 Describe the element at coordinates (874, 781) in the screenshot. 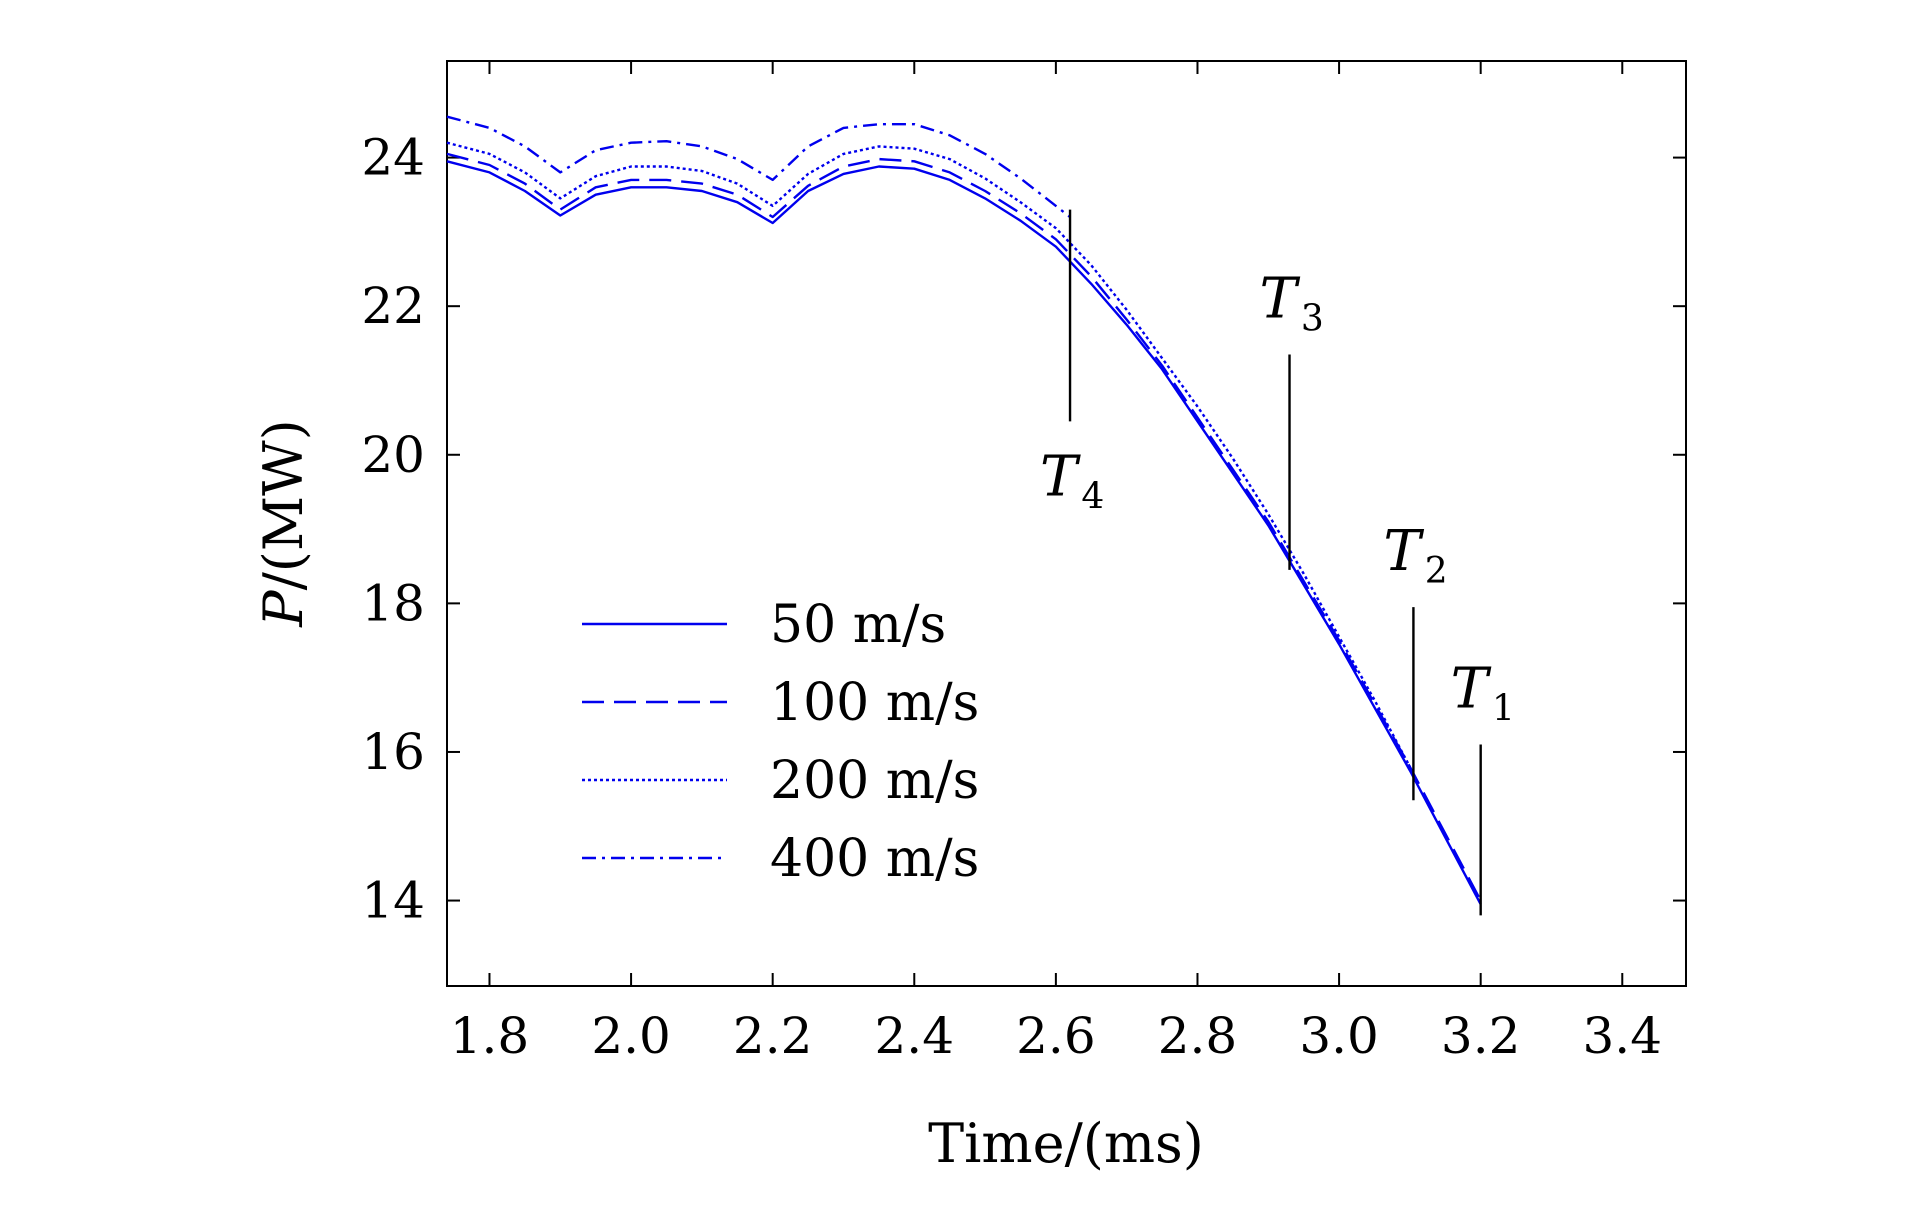

I see `legend-label-200: 200 m/s` at that location.